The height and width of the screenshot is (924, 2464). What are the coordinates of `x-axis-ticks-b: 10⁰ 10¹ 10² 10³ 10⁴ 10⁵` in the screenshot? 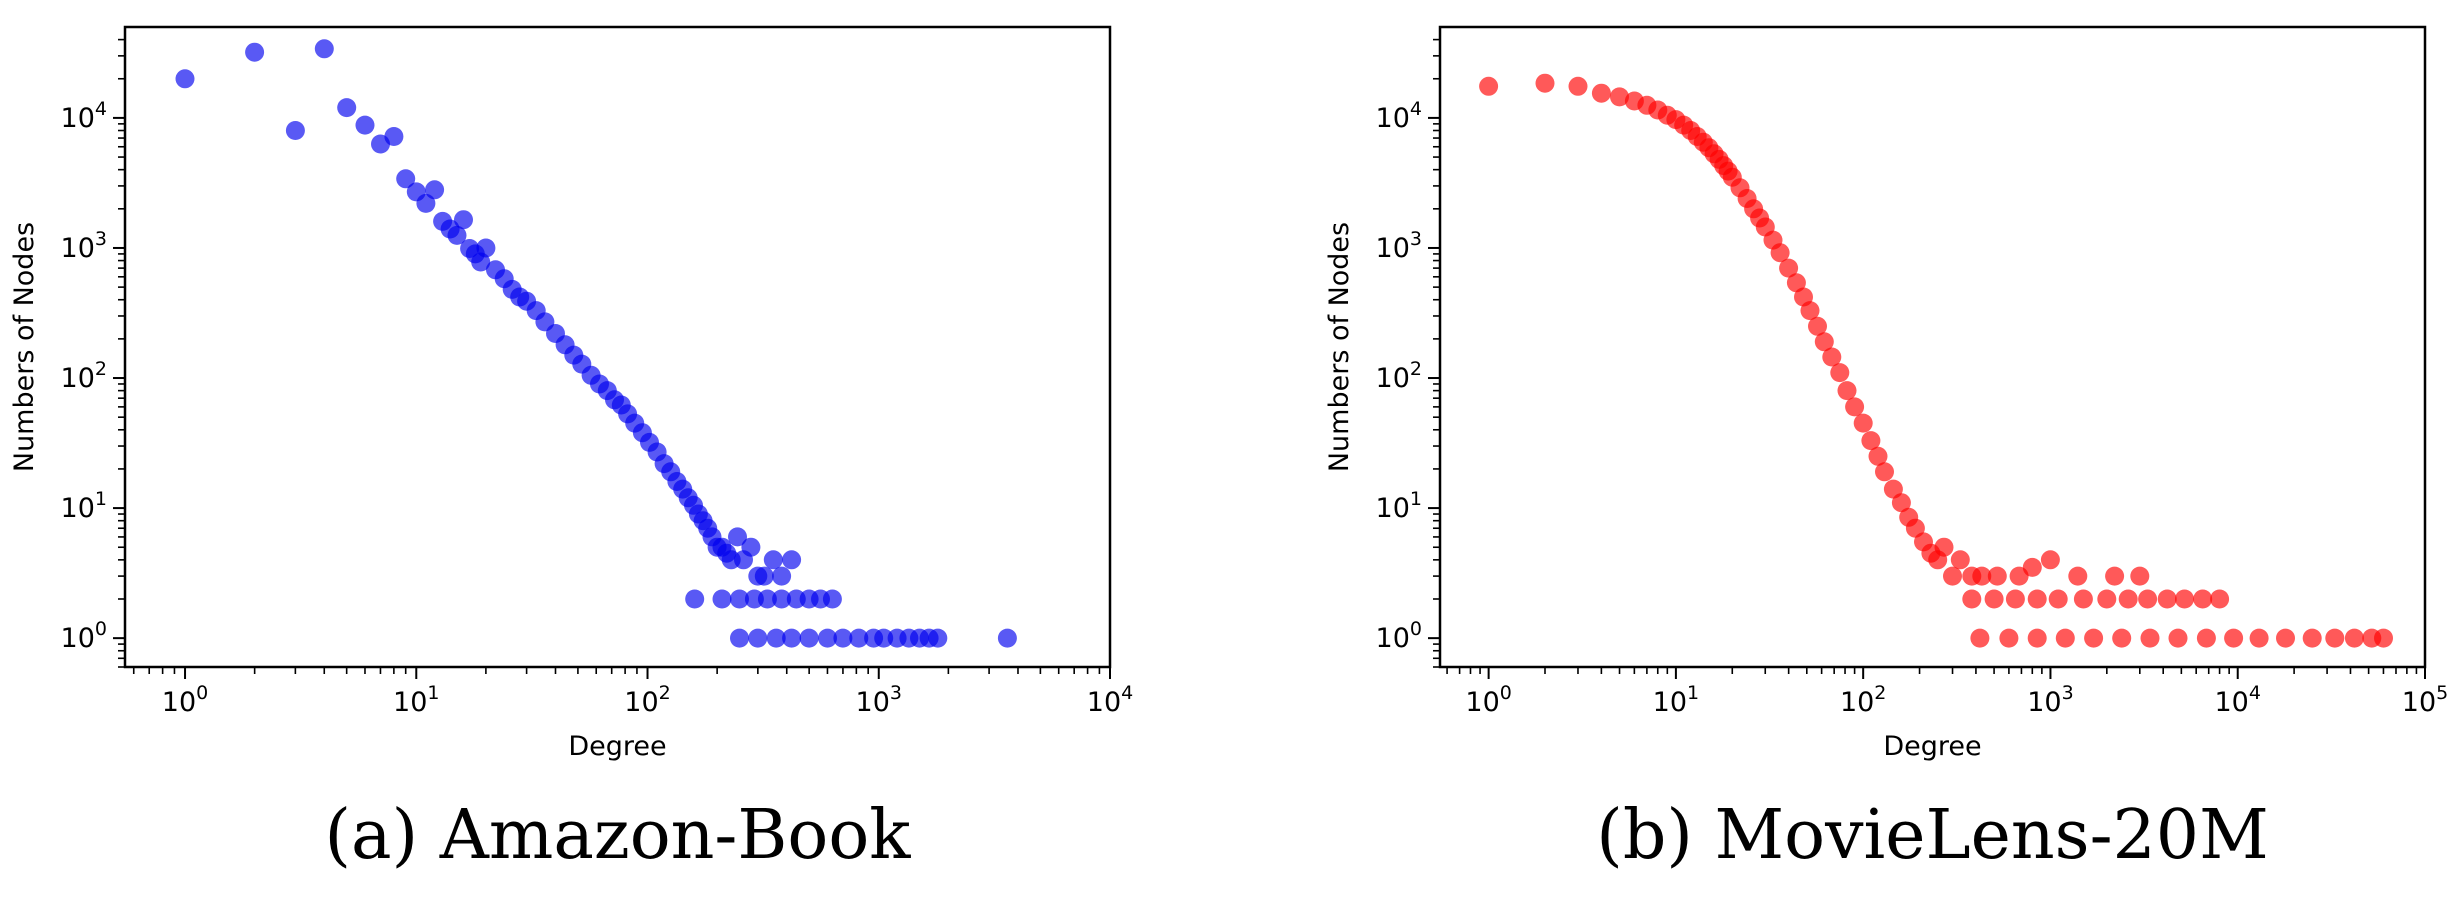 It's located at (1947, 692).